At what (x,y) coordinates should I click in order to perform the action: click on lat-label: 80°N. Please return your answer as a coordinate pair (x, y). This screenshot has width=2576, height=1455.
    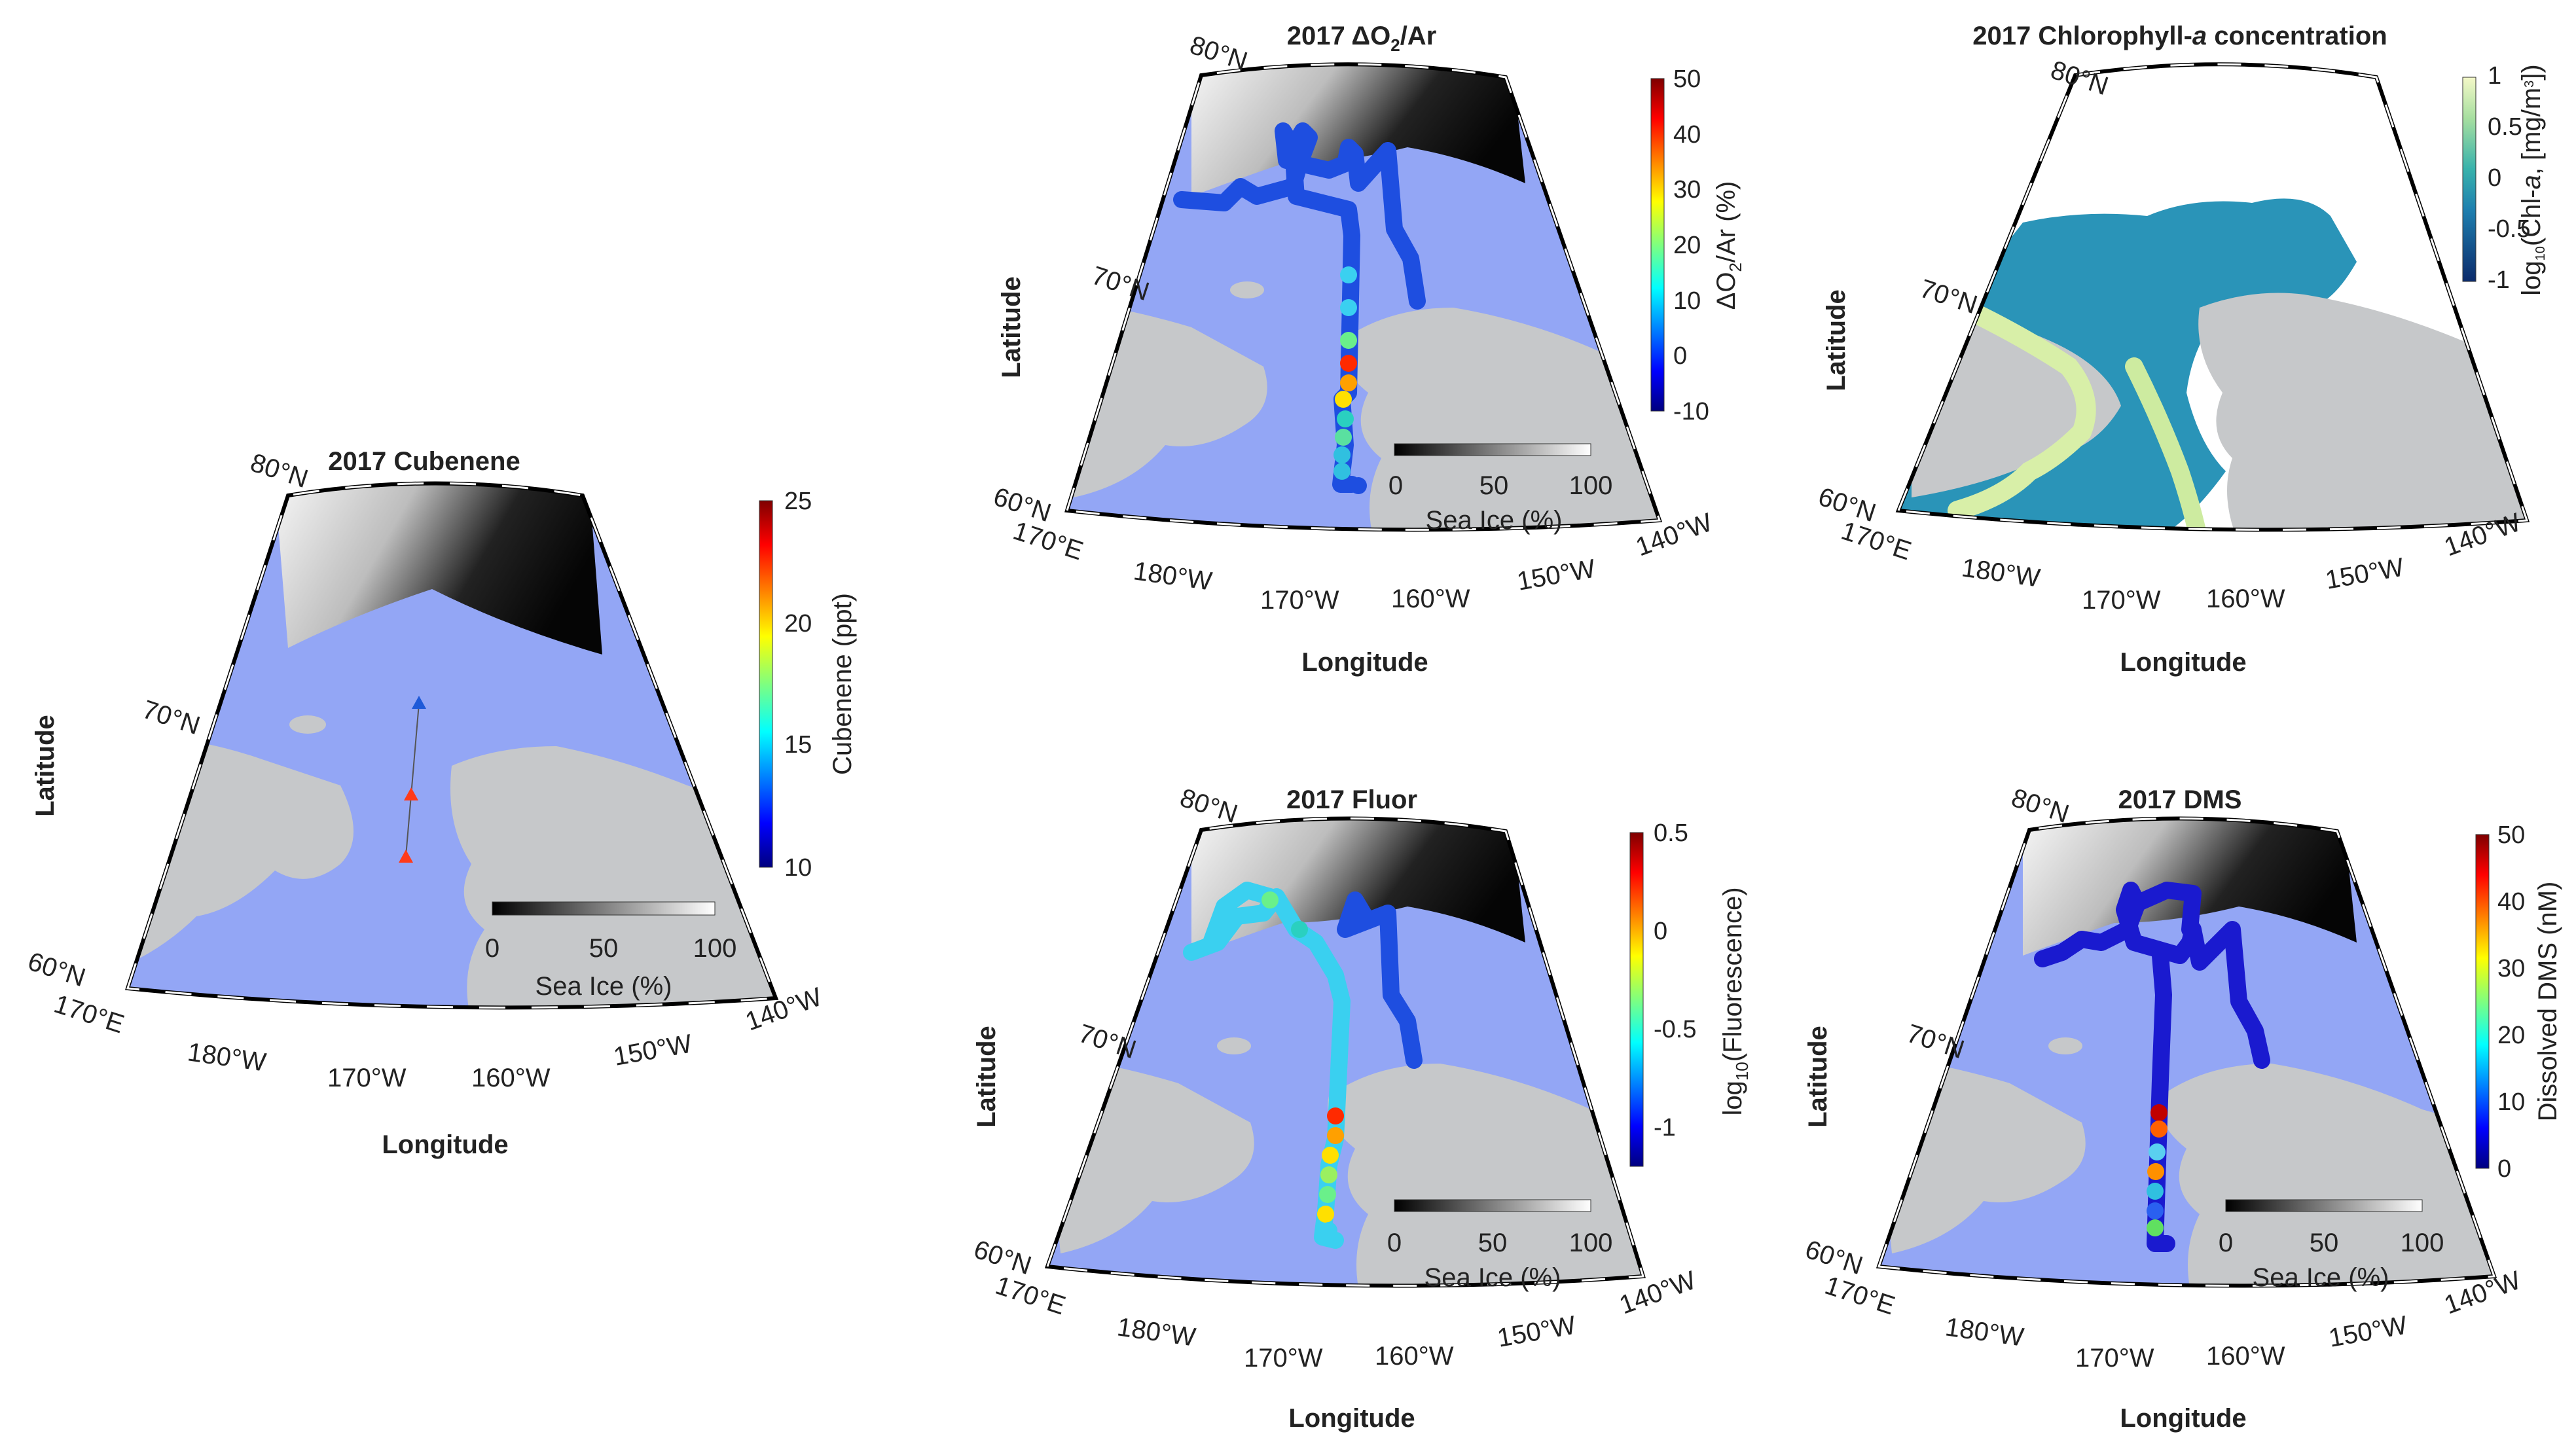
    Looking at the image, I should click on (2040, 806).